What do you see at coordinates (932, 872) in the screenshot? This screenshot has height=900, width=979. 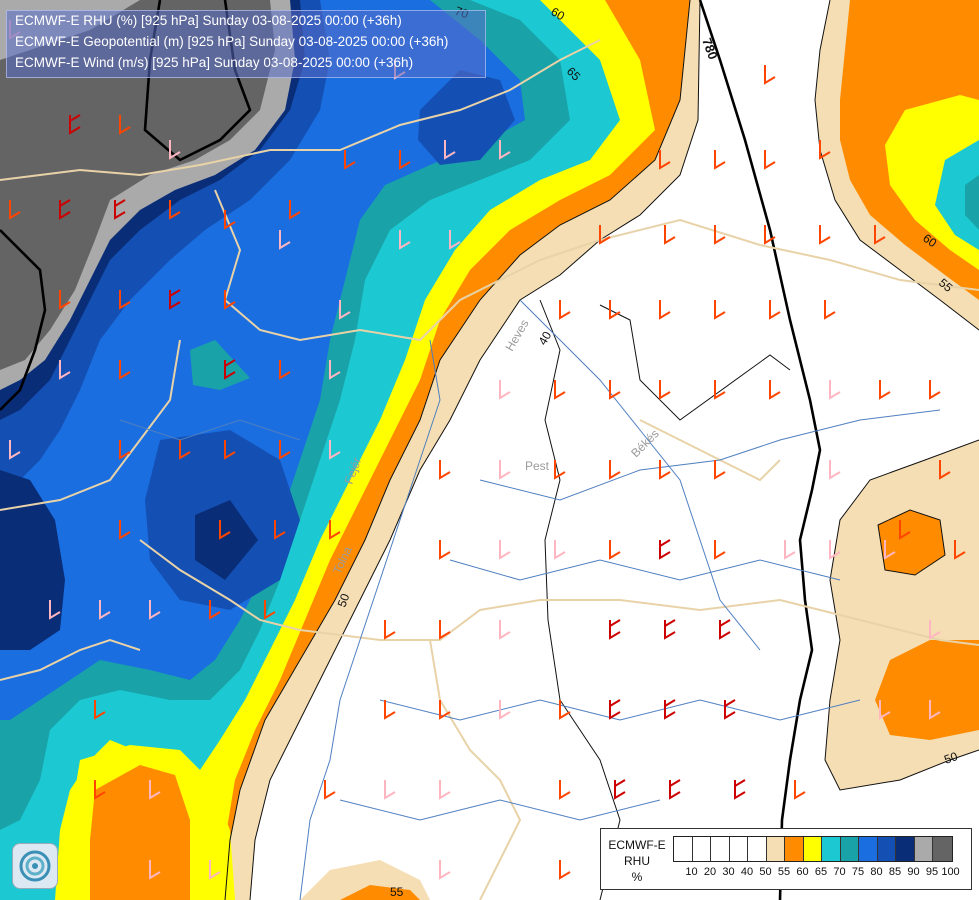 I see `legend-tick: 95` at bounding box center [932, 872].